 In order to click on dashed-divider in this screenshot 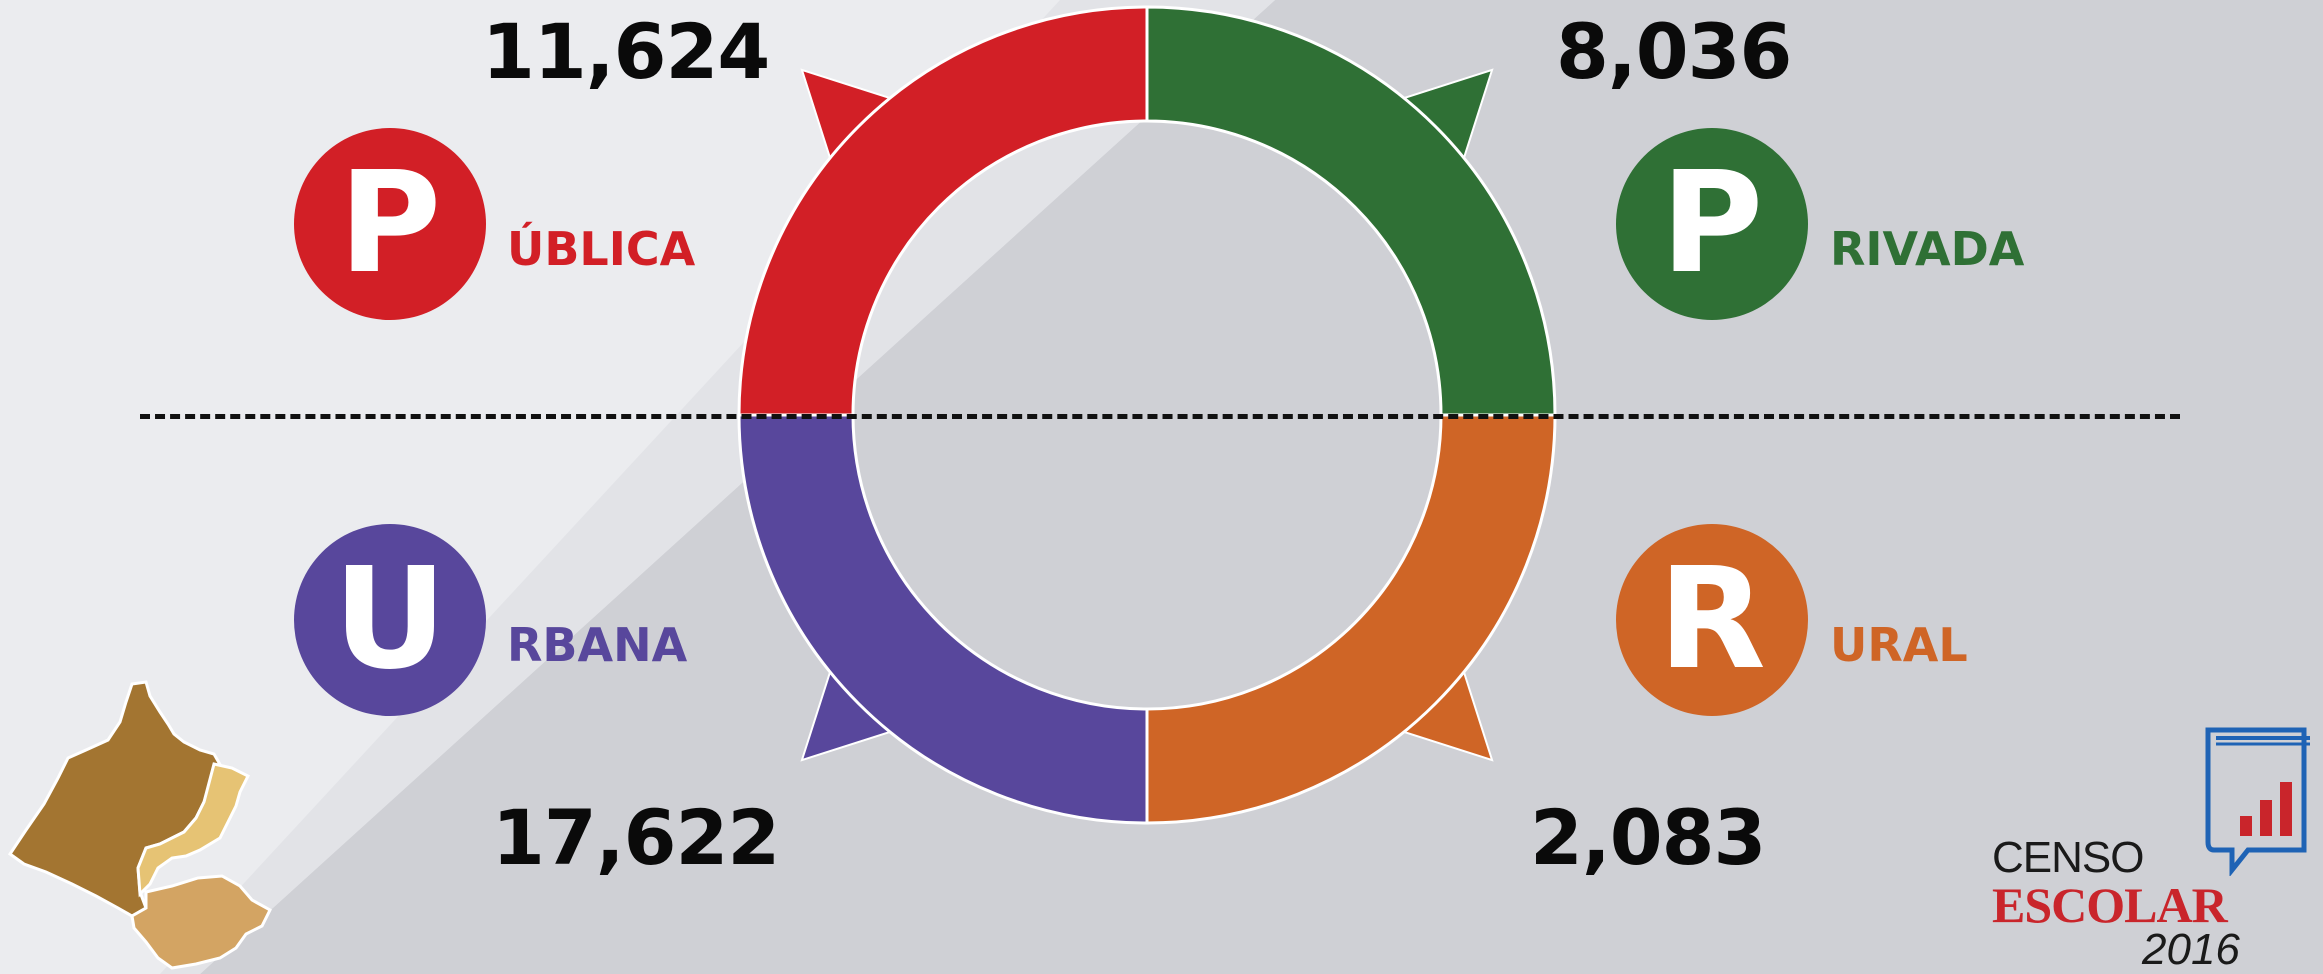, I will do `click(1160, 416)`.